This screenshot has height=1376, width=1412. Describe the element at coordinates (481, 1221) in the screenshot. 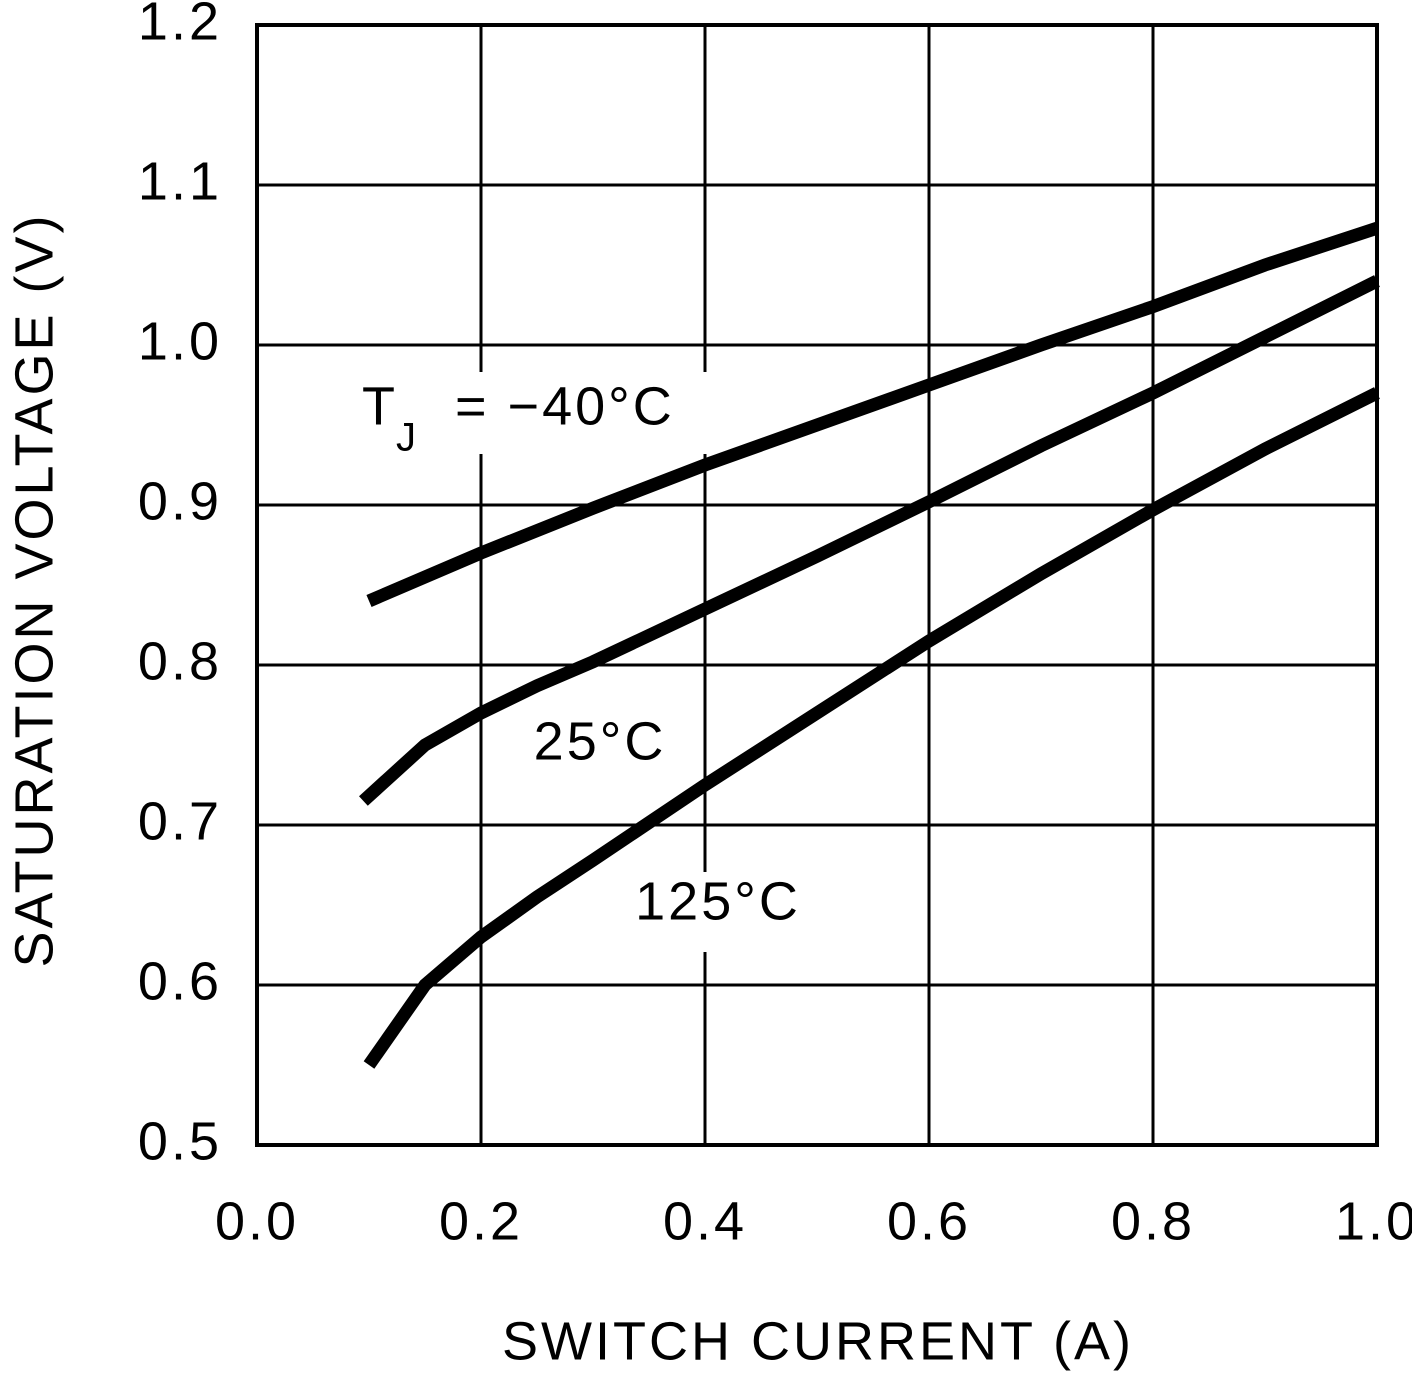

I see `x-tick-label: 0.2` at that location.